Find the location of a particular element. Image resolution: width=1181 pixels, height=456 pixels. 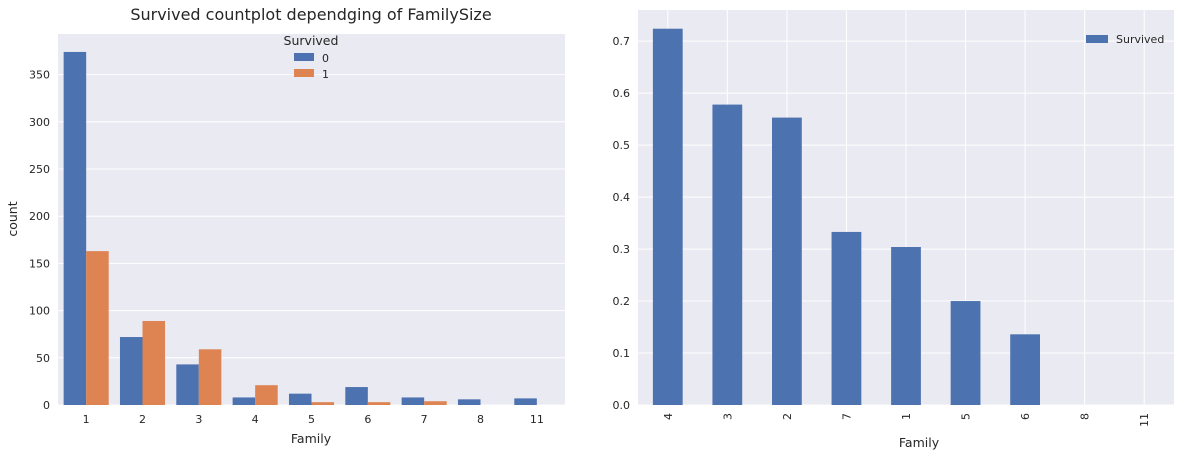

ytick-label: 0 is located at coordinates (46, 405).